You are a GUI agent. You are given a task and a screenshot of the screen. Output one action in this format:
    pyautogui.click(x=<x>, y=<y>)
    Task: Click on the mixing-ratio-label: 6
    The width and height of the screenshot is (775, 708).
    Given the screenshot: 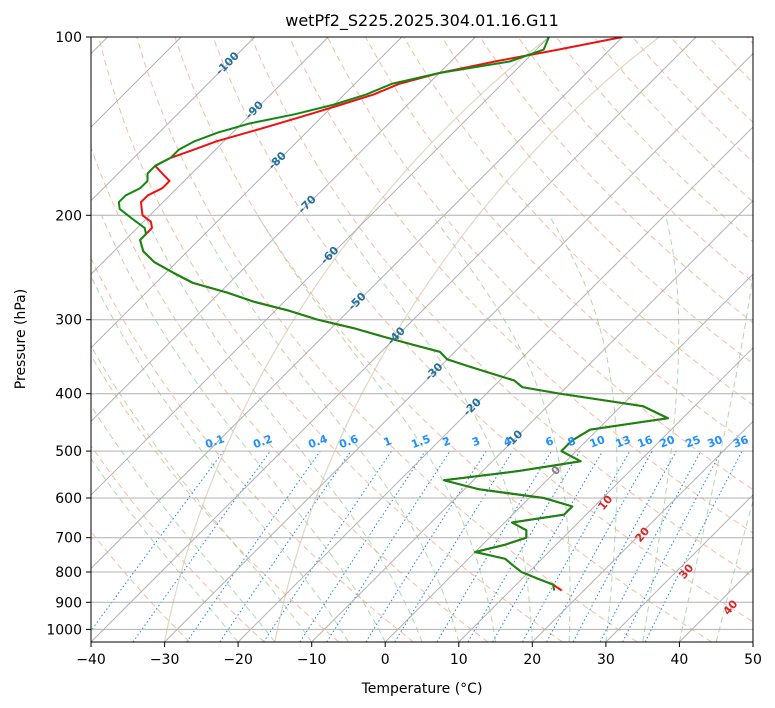 What is the action you would take?
    pyautogui.click(x=550, y=441)
    